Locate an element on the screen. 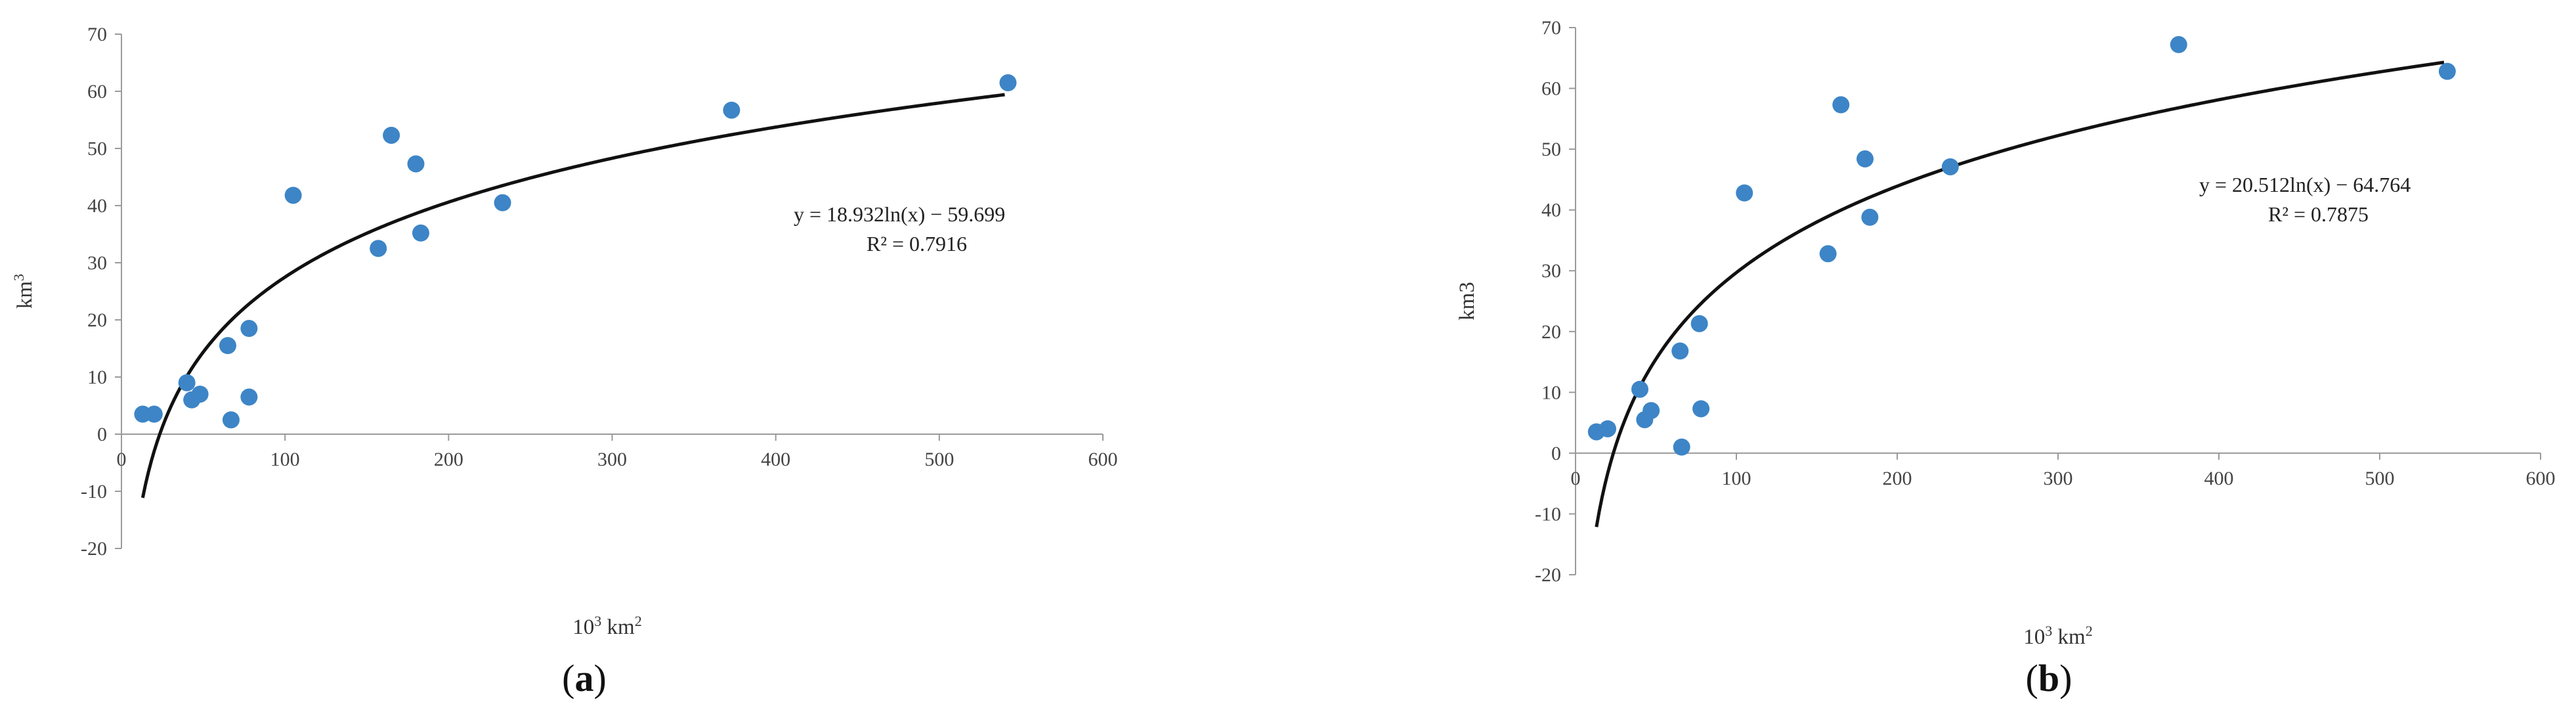  trendline-equation: y = 18.932ln(x) − 59.699 is located at coordinates (899, 214).